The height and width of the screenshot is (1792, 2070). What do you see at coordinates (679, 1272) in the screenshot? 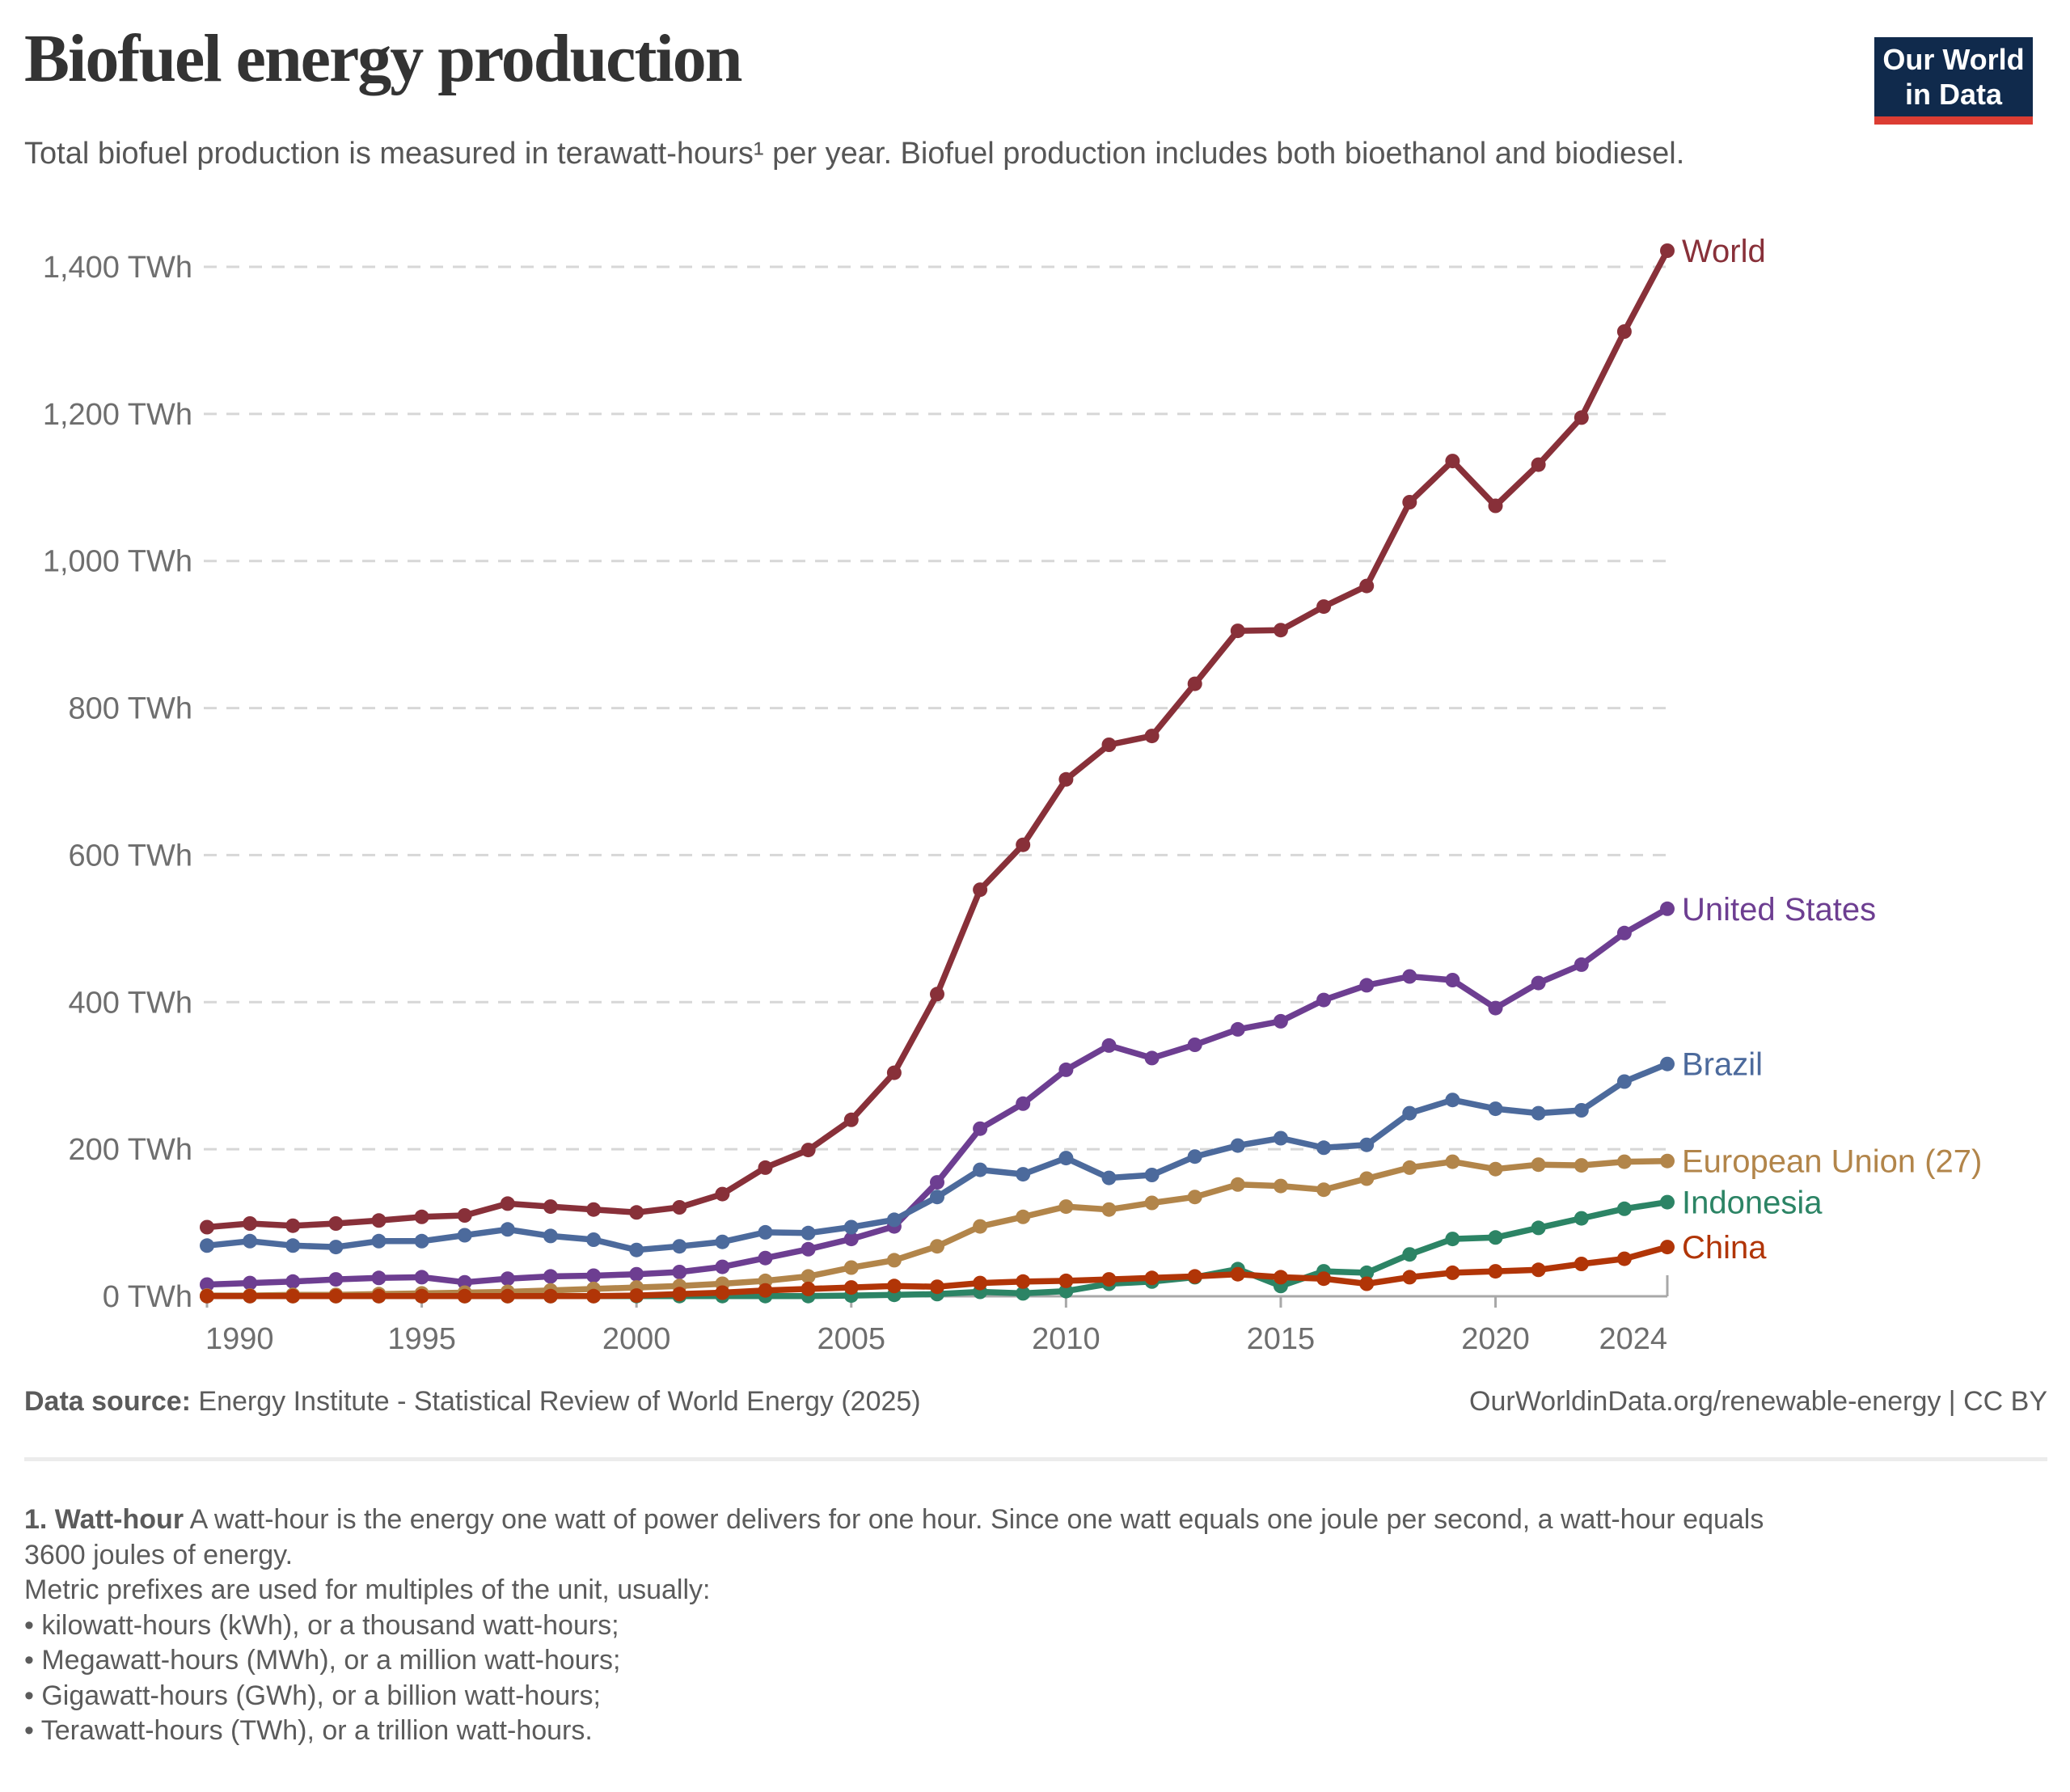
I see `data-point-united-states-2001` at bounding box center [679, 1272].